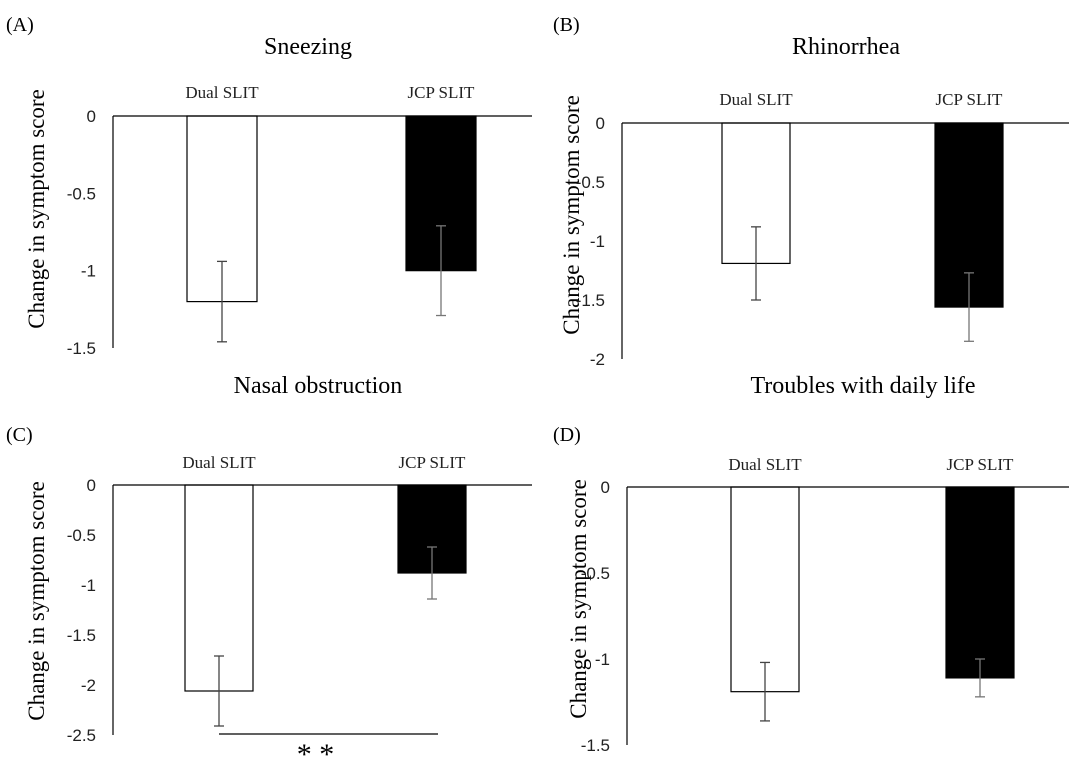 The image size is (1075, 761). I want to click on panel-label: (C), so click(19, 435).